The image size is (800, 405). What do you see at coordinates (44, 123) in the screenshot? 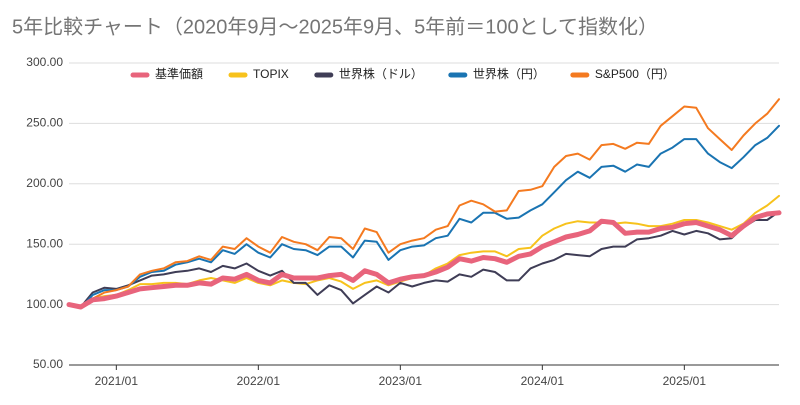
I see `y-tick-label: 250.00` at bounding box center [44, 123].